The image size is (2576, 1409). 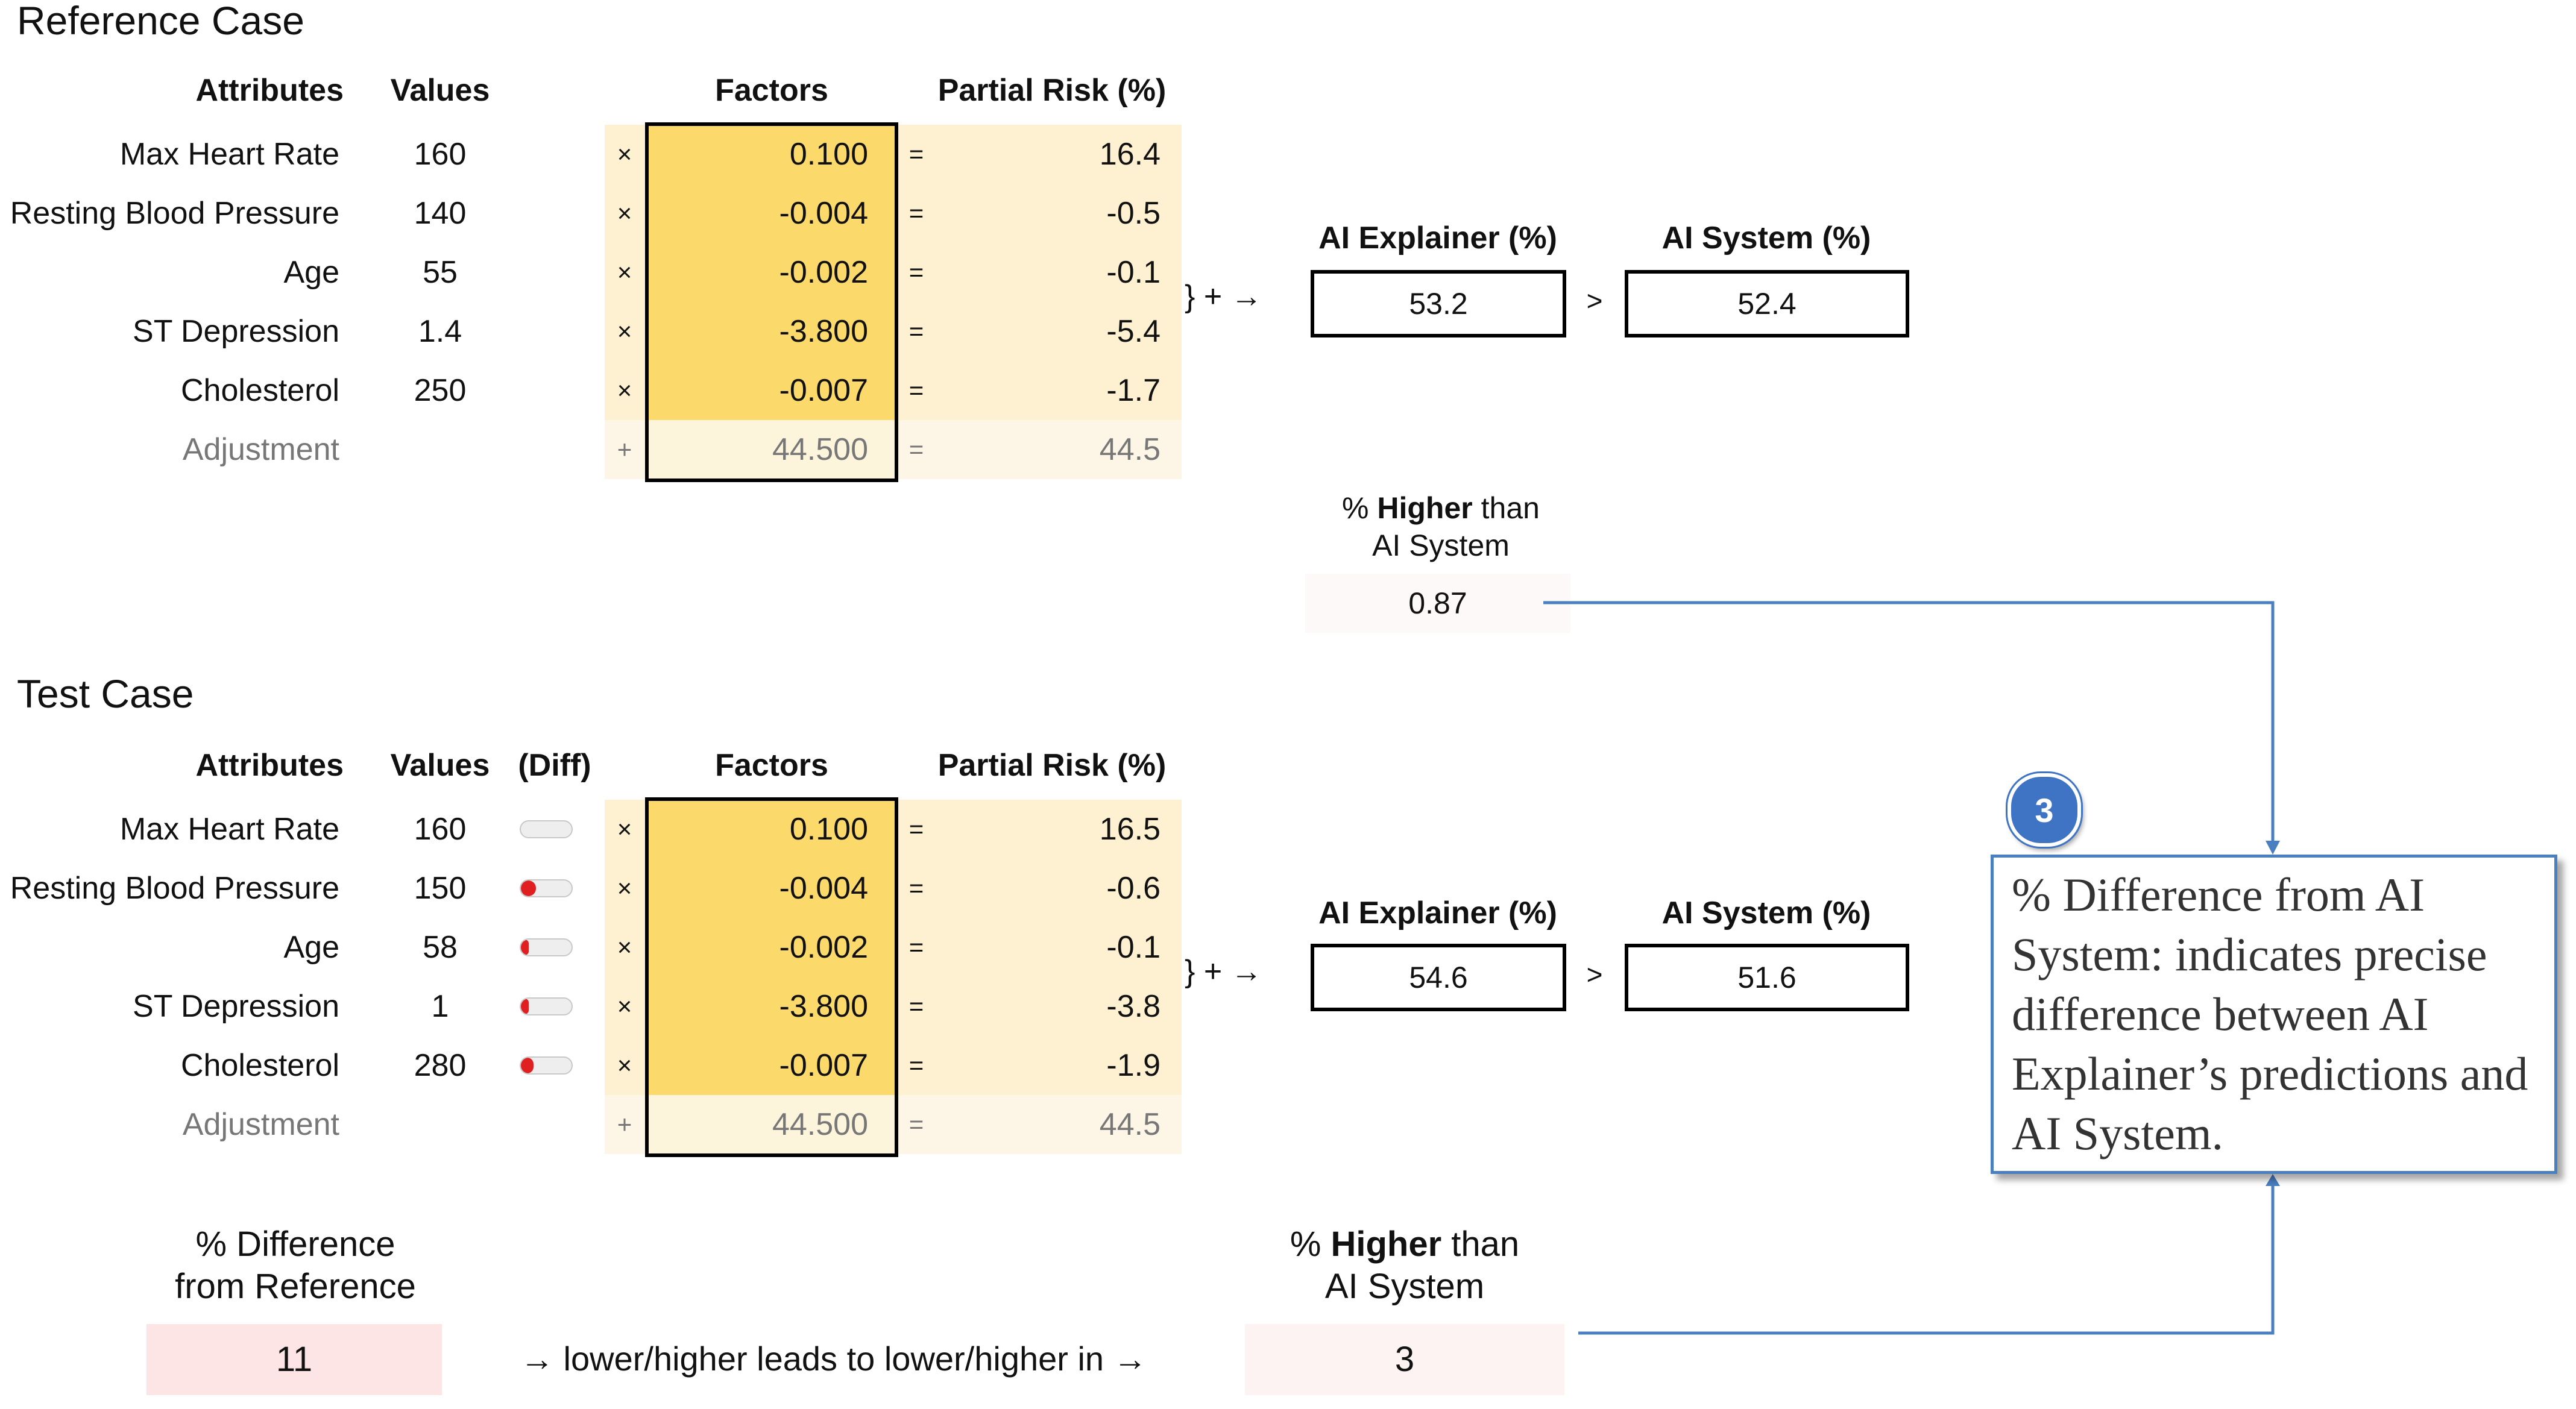 I want to click on diff-from-reference-bg, so click(x=294, y=1359).